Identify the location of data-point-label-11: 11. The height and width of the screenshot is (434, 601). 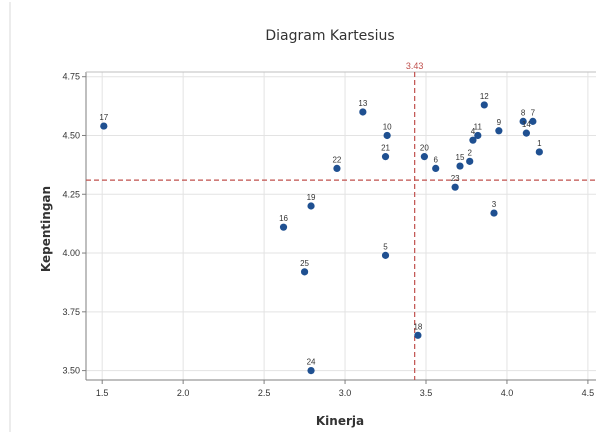
(478, 126).